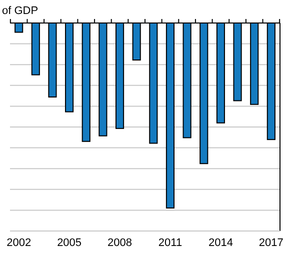 The width and height of the screenshot is (300, 264). I want to click on x-tick-label: 2005, so click(69, 243).